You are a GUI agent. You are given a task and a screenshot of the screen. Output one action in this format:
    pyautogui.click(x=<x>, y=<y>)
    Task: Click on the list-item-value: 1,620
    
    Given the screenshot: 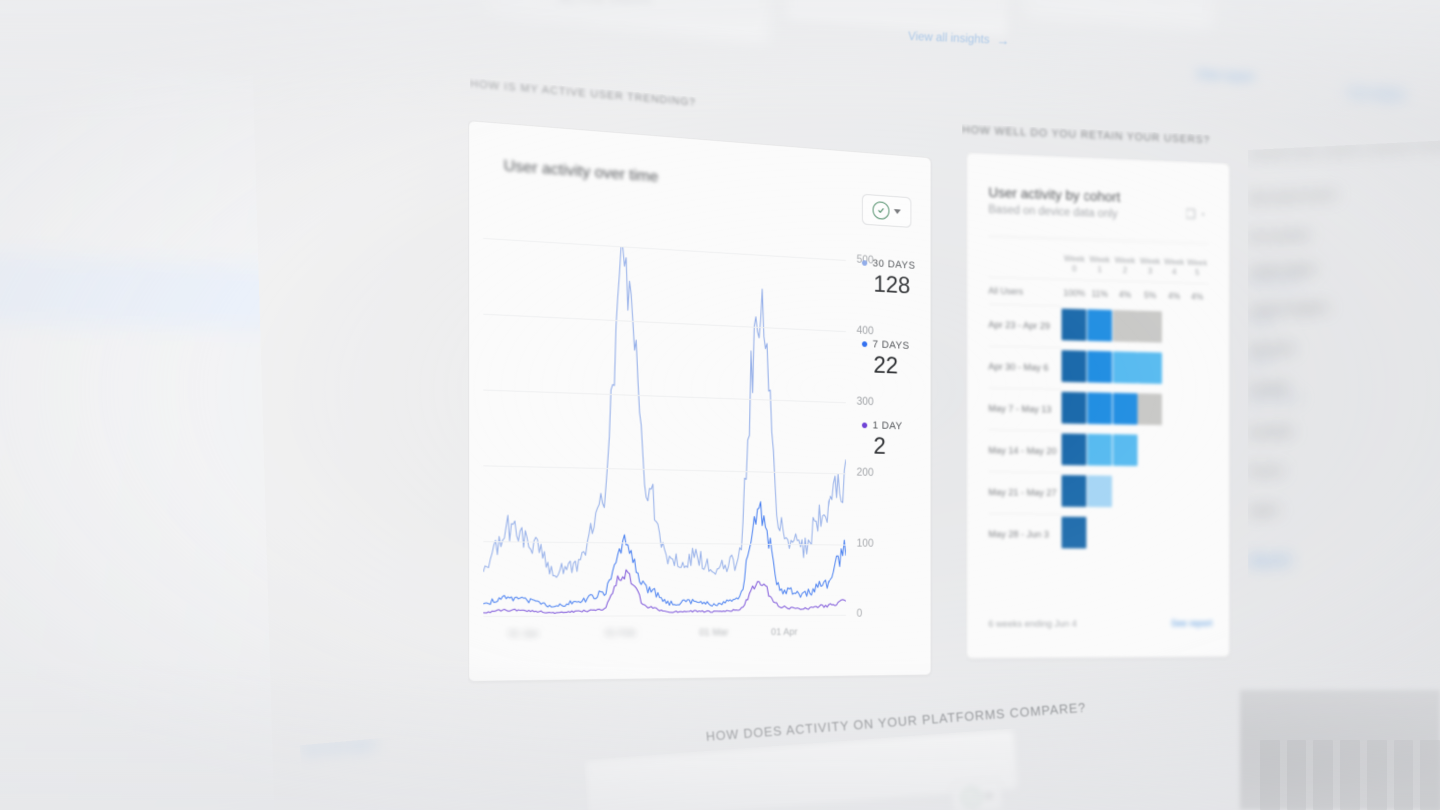 What is the action you would take?
    pyautogui.click(x=325, y=429)
    